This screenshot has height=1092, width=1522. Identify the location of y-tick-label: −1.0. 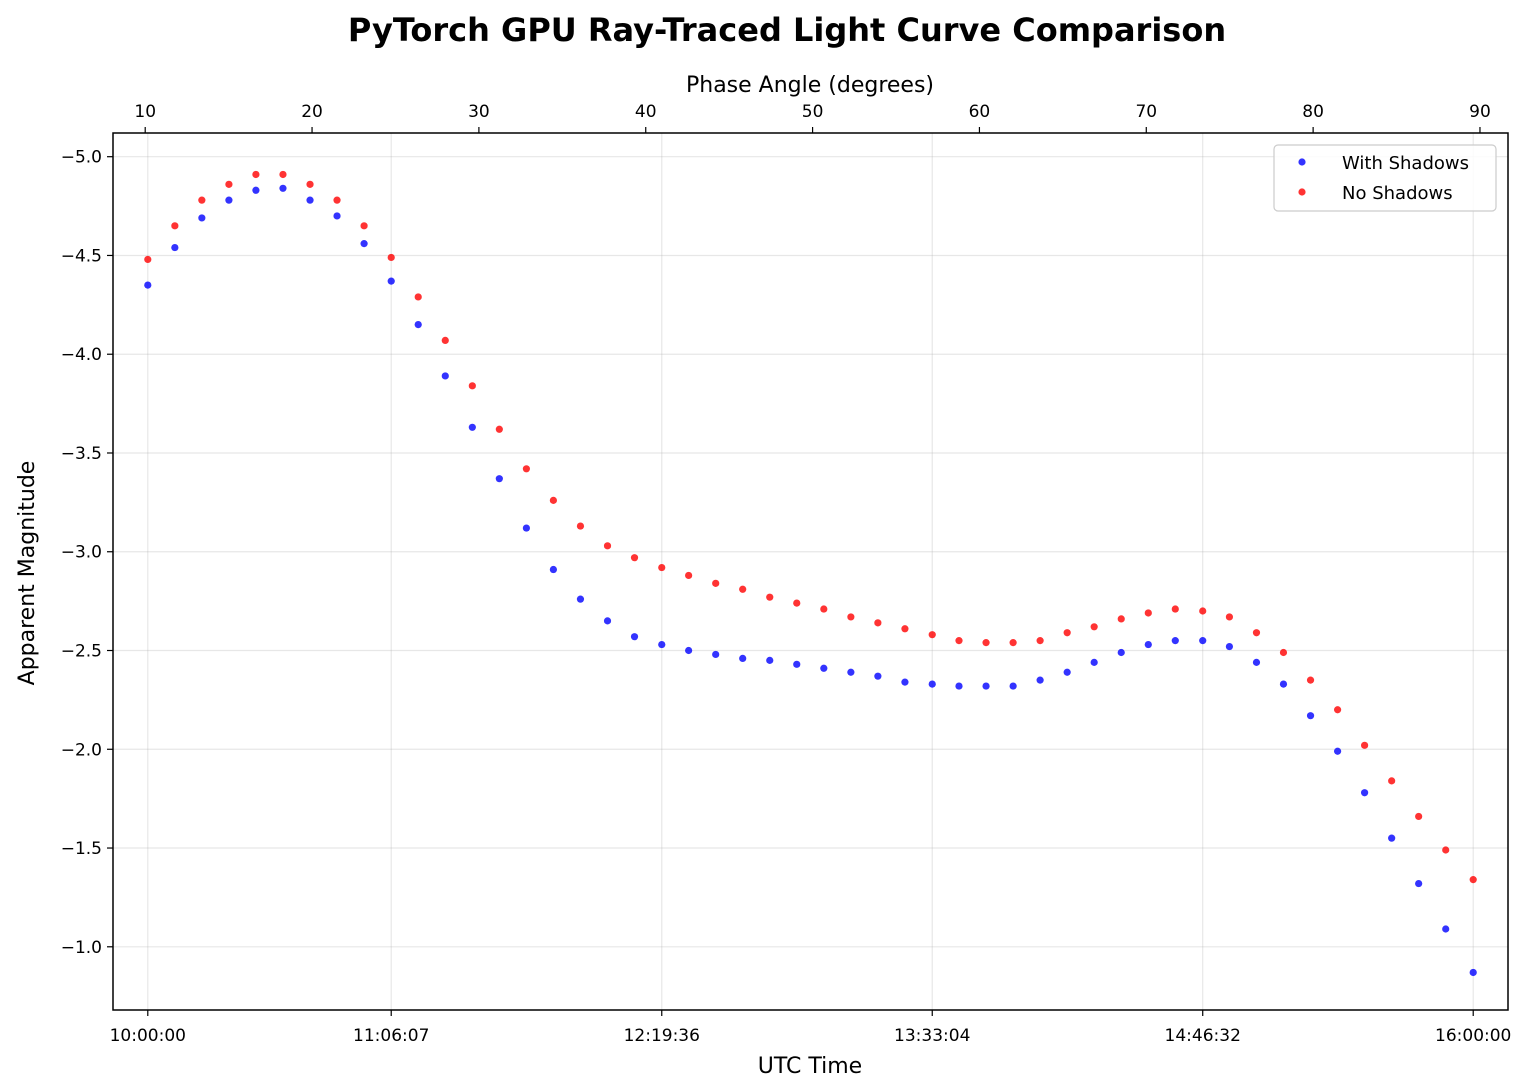
(81, 948).